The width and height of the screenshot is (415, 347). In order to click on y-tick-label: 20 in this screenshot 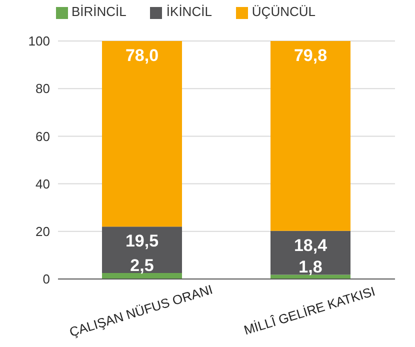, I will do `click(43, 232)`.